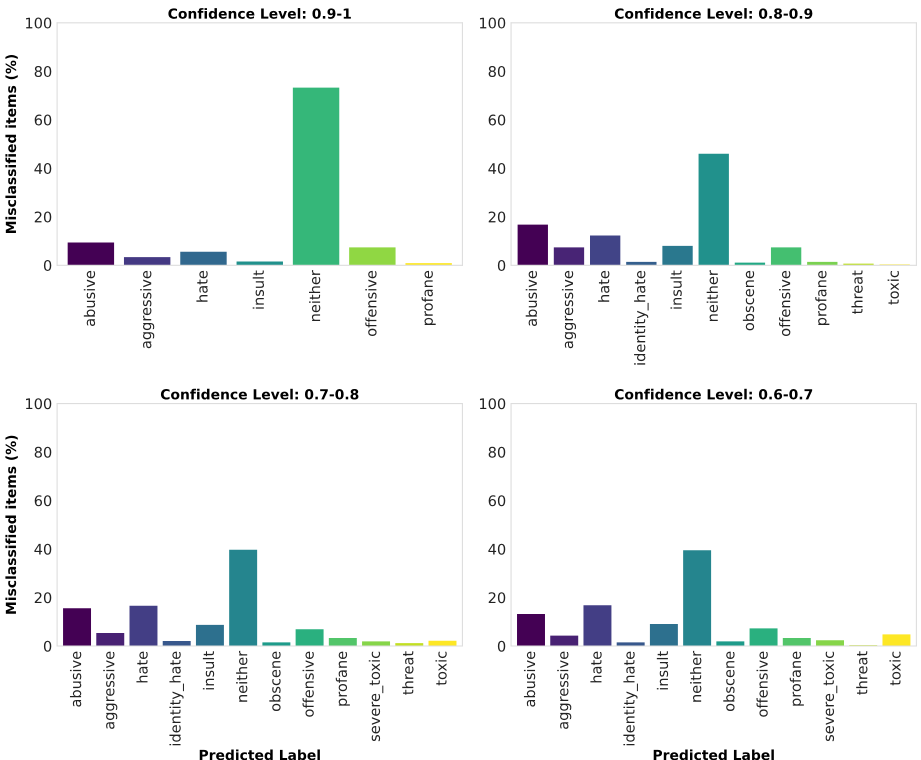 This screenshot has height=760, width=921. What do you see at coordinates (259, 394) in the screenshot?
I see `chart-title: Confidence Level: 0.7-0.8` at bounding box center [259, 394].